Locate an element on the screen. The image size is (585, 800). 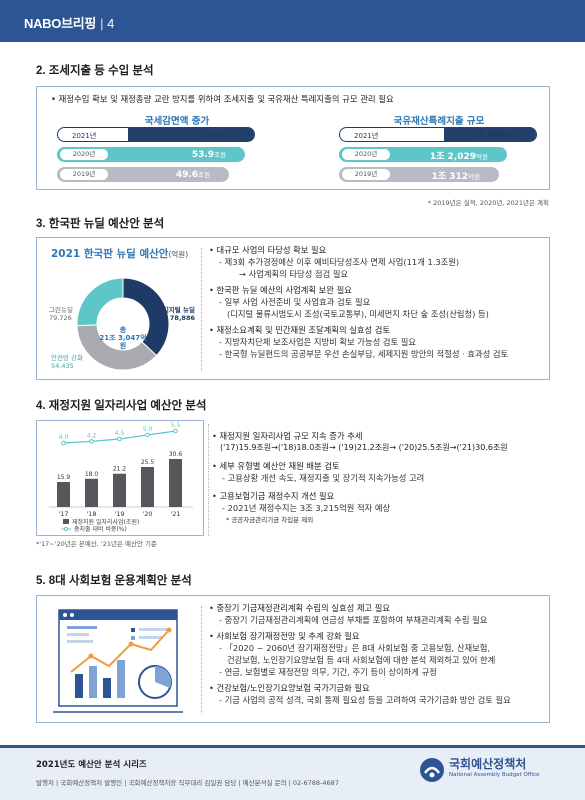
tax-row-2020-unit: 조원 is located at coordinates (220, 155).